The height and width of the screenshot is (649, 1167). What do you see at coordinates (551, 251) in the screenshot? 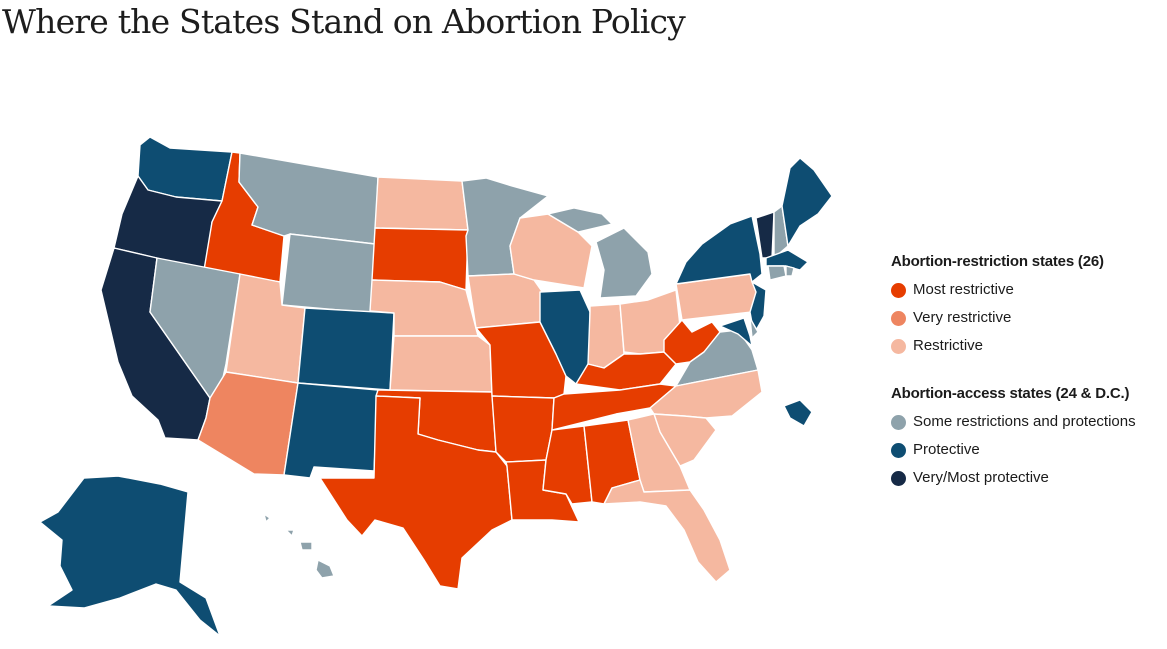
I see `state-wisconsin` at bounding box center [551, 251].